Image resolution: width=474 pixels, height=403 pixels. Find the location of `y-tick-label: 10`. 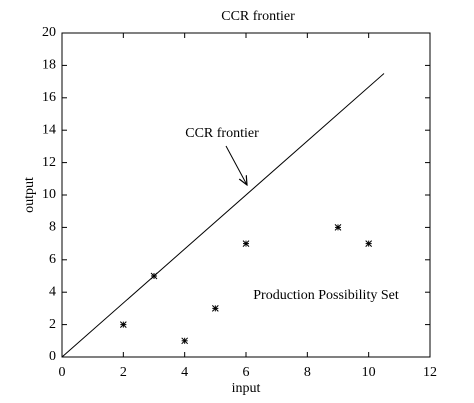

y-tick-label: 10 is located at coordinates (49, 194).